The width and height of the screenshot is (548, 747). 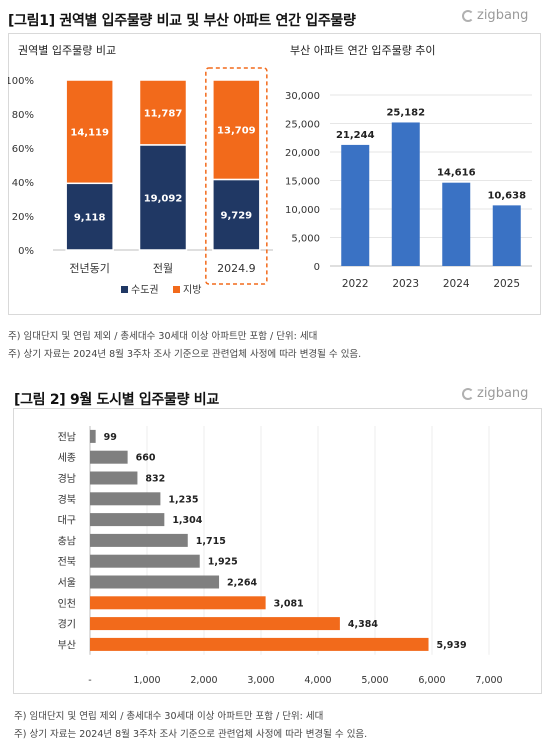 I want to click on y-tick-label: 서울, so click(x=67, y=583).